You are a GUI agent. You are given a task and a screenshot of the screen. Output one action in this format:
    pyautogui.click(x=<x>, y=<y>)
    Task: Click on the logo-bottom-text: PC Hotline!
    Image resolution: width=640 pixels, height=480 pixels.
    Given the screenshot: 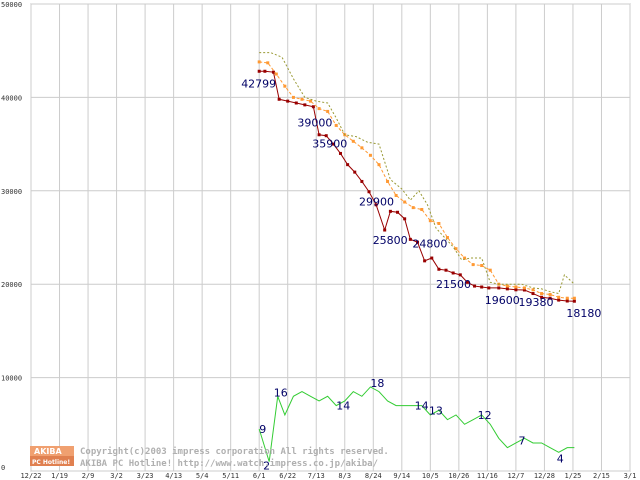 What is the action you would take?
    pyautogui.click(x=51, y=462)
    